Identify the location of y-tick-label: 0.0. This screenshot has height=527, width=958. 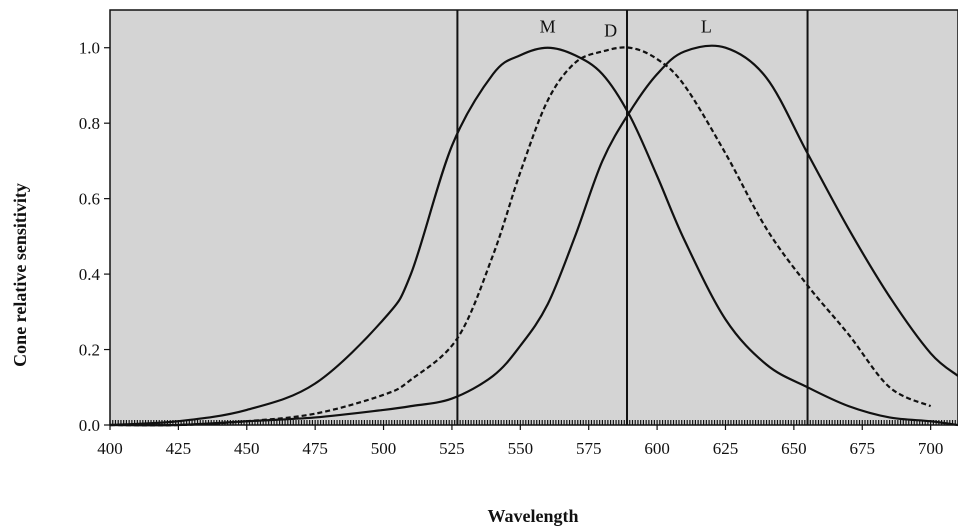
(89, 425).